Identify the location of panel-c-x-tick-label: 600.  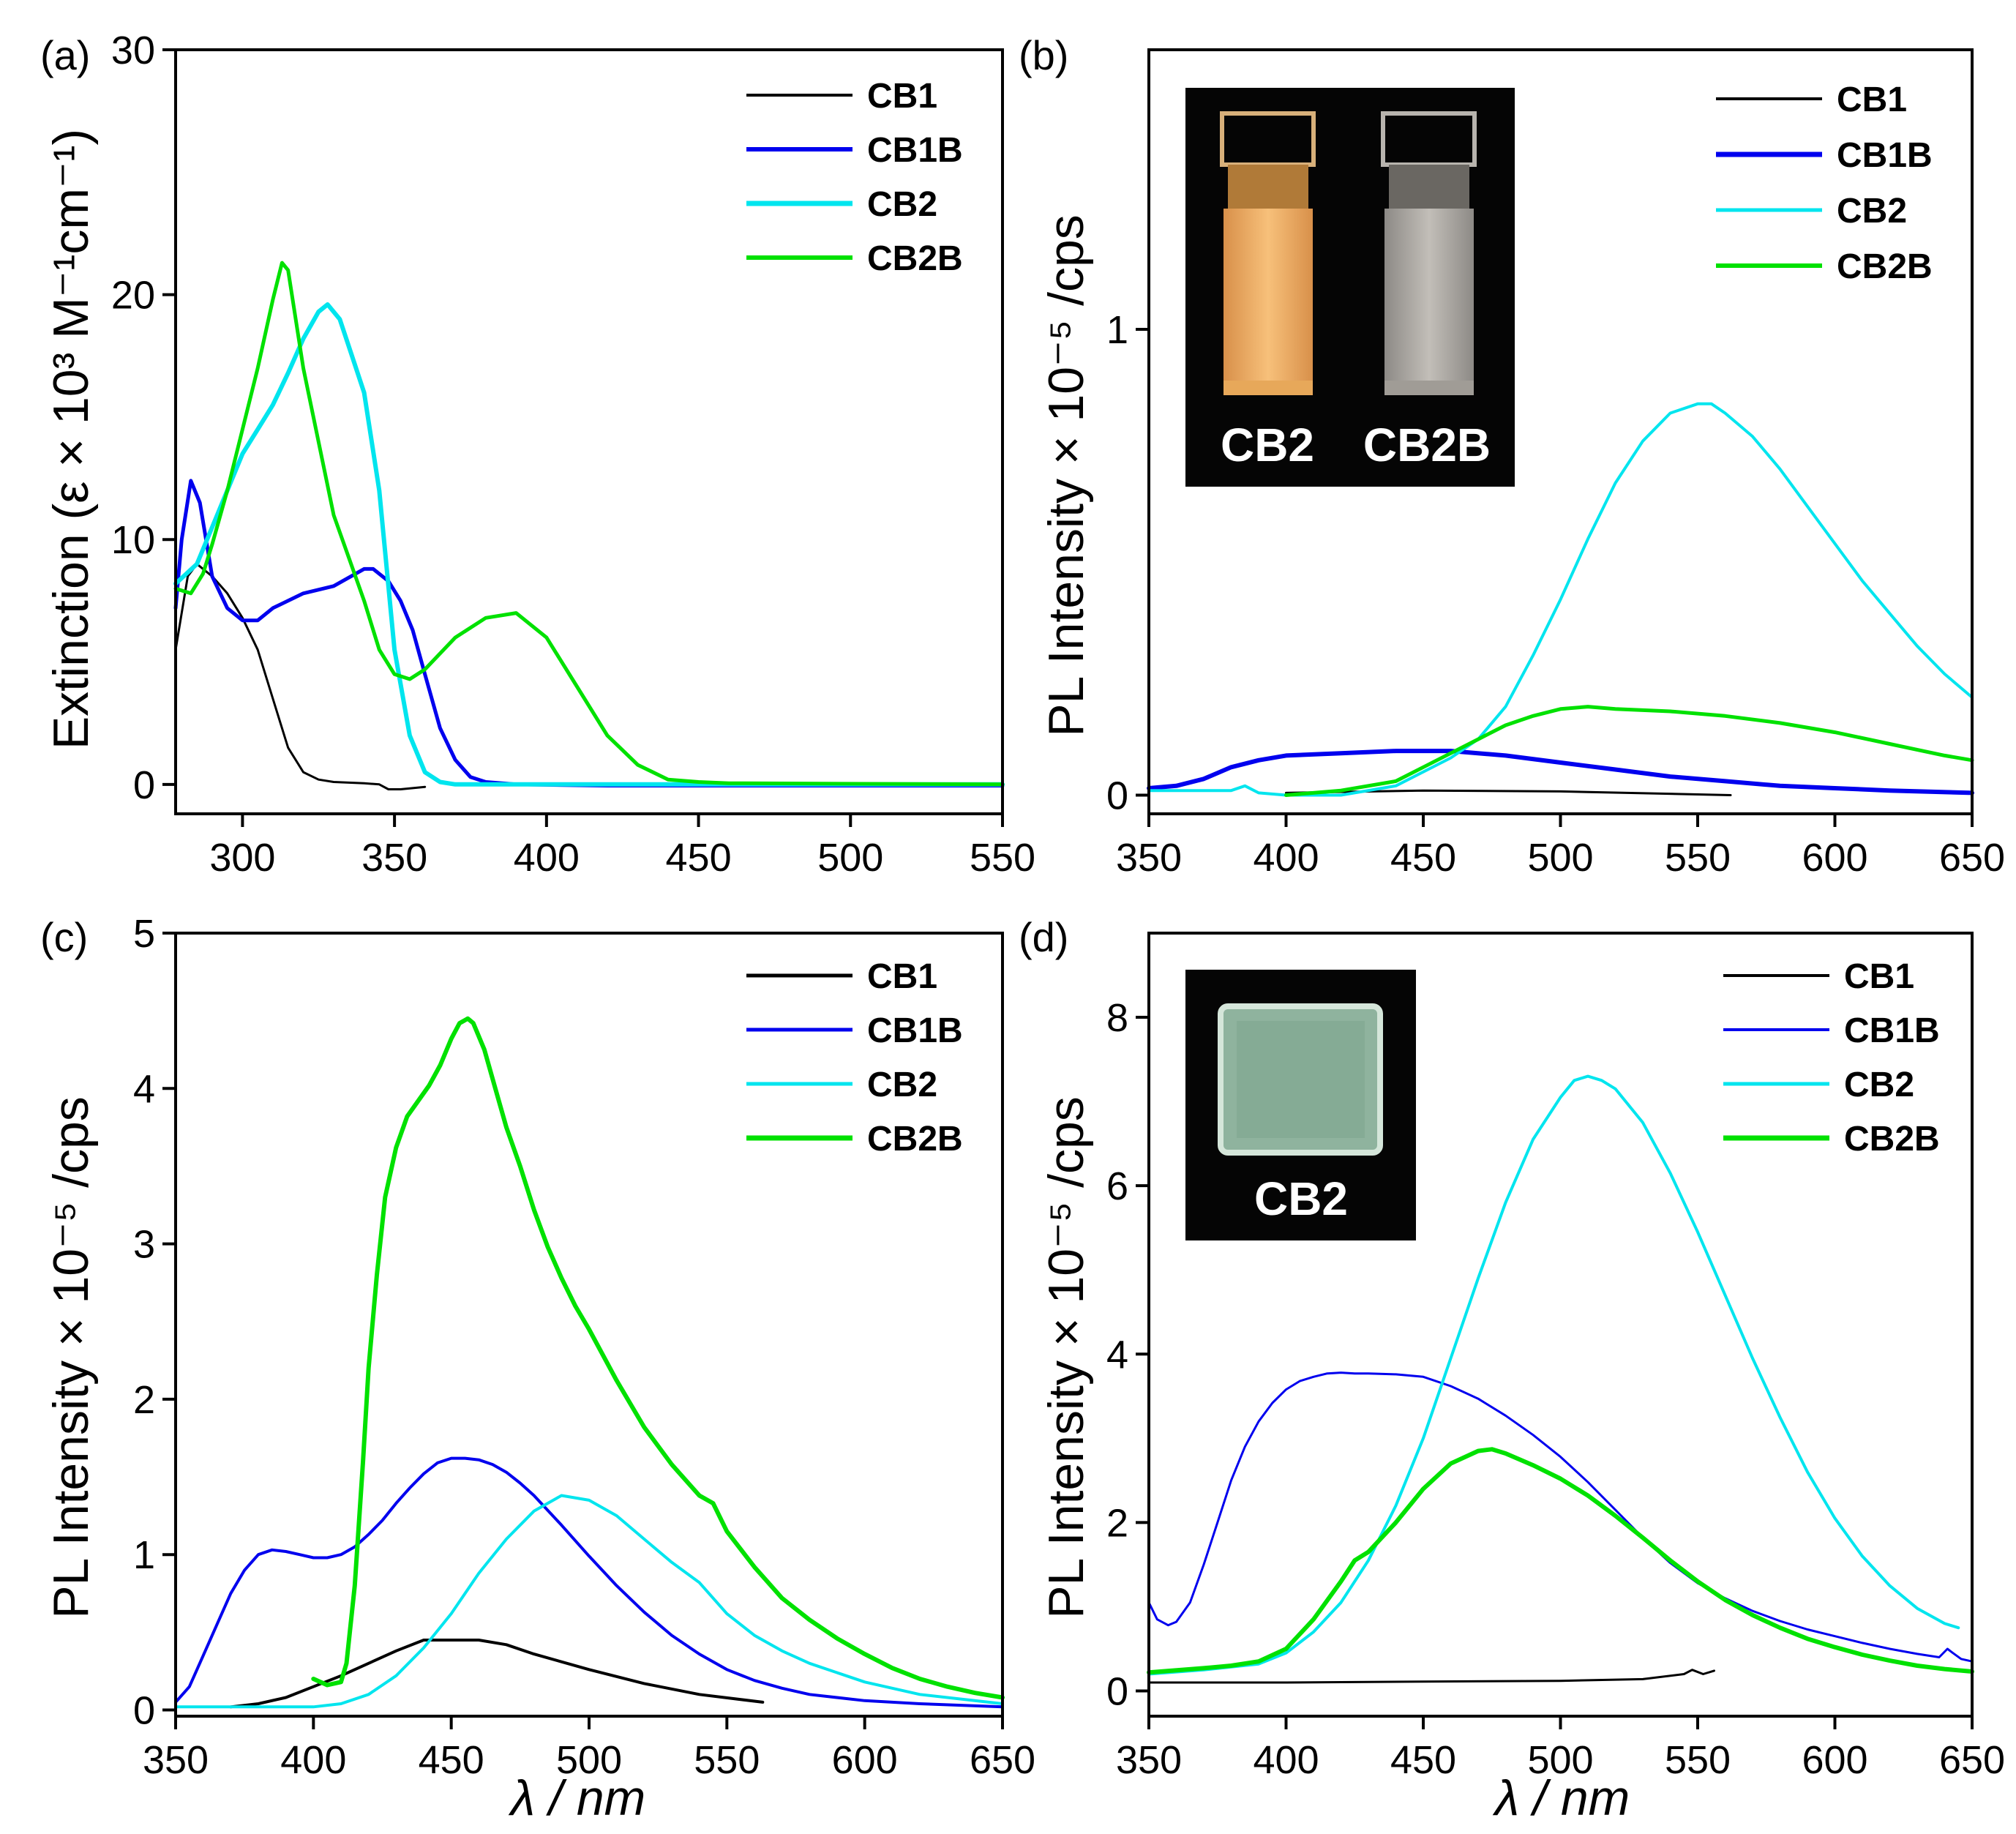
(865, 1760).